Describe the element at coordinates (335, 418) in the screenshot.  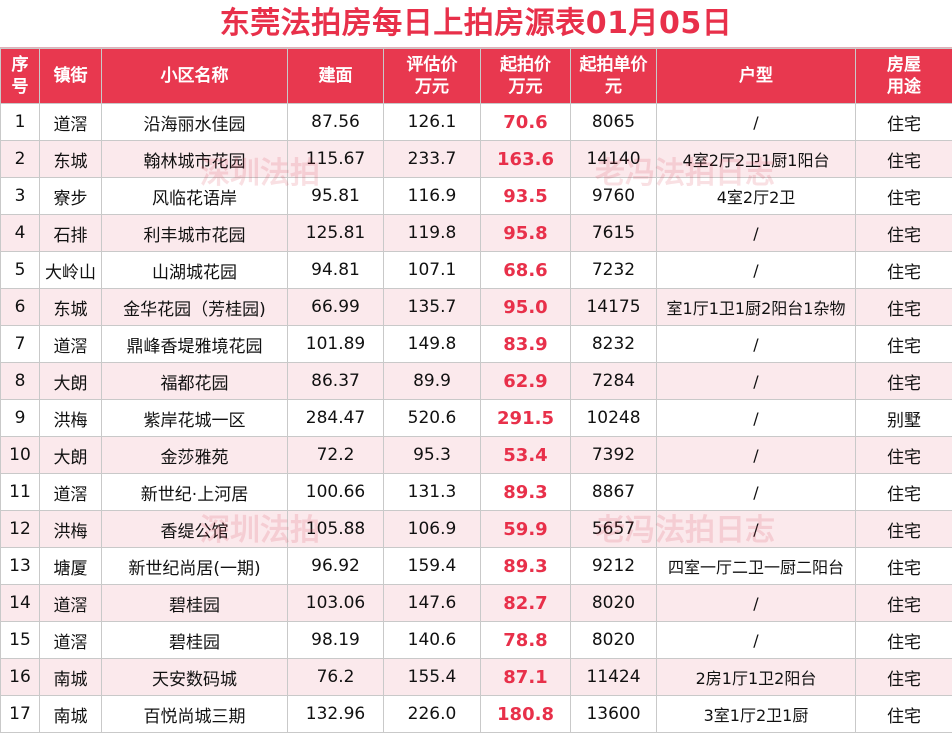
I see `cell-area: 284.47` at that location.